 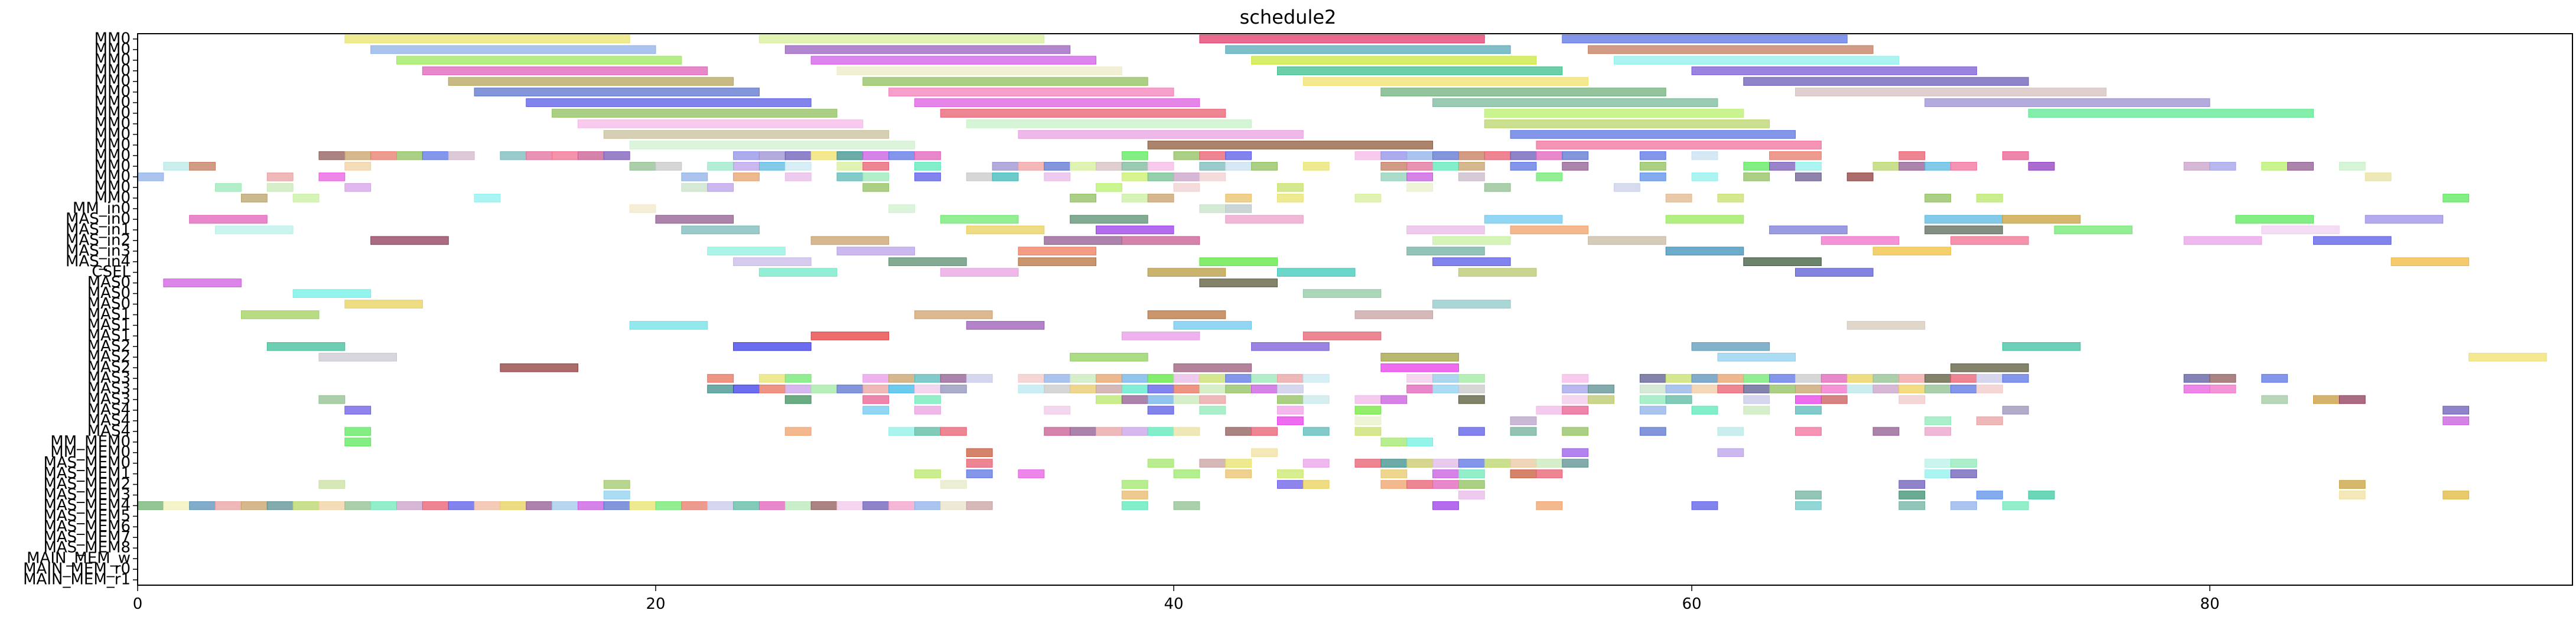 I want to click on y-tick-label: MAS_MEM4, so click(x=87, y=505).